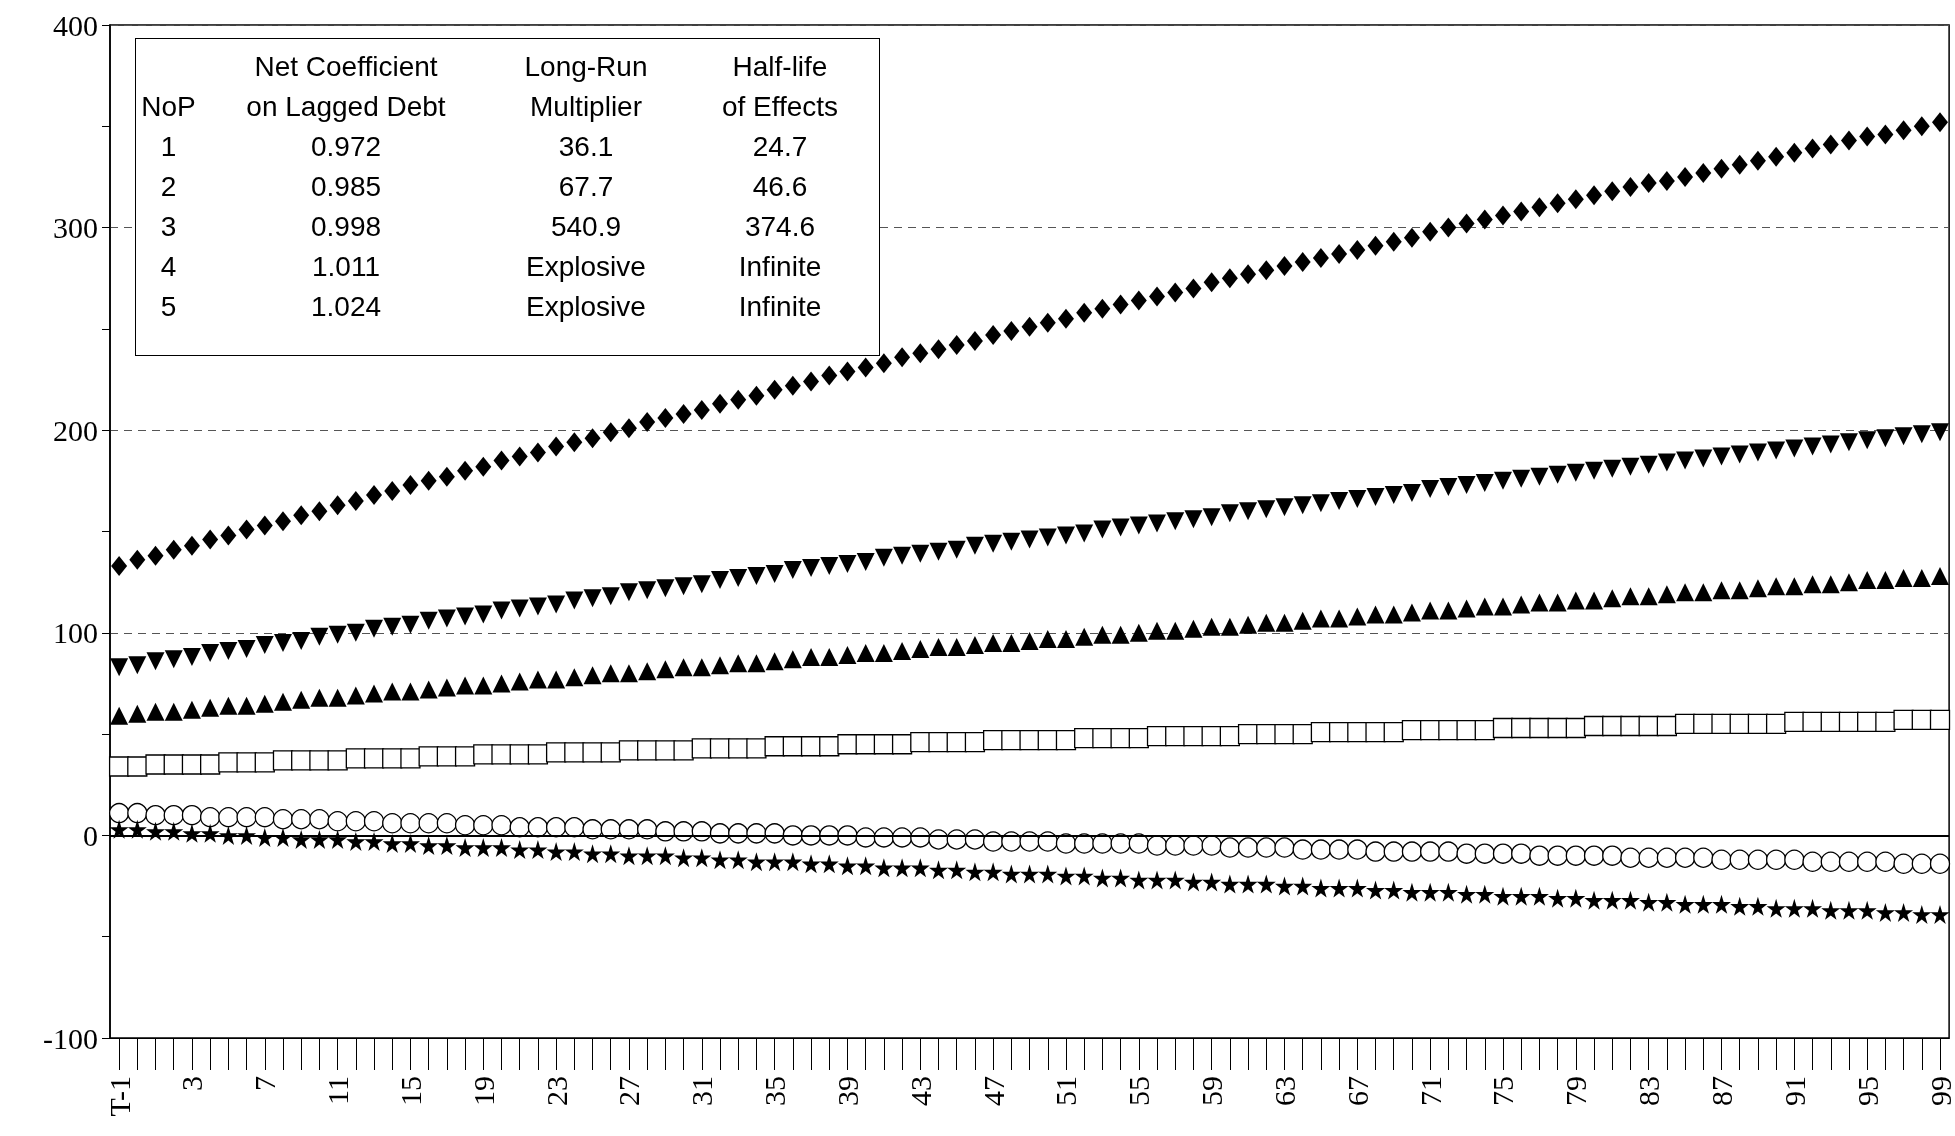 This screenshot has height=1136, width=1955. What do you see at coordinates (346, 87) in the screenshot?
I see `annotation: Net Coefficient on Lagged Debt` at bounding box center [346, 87].